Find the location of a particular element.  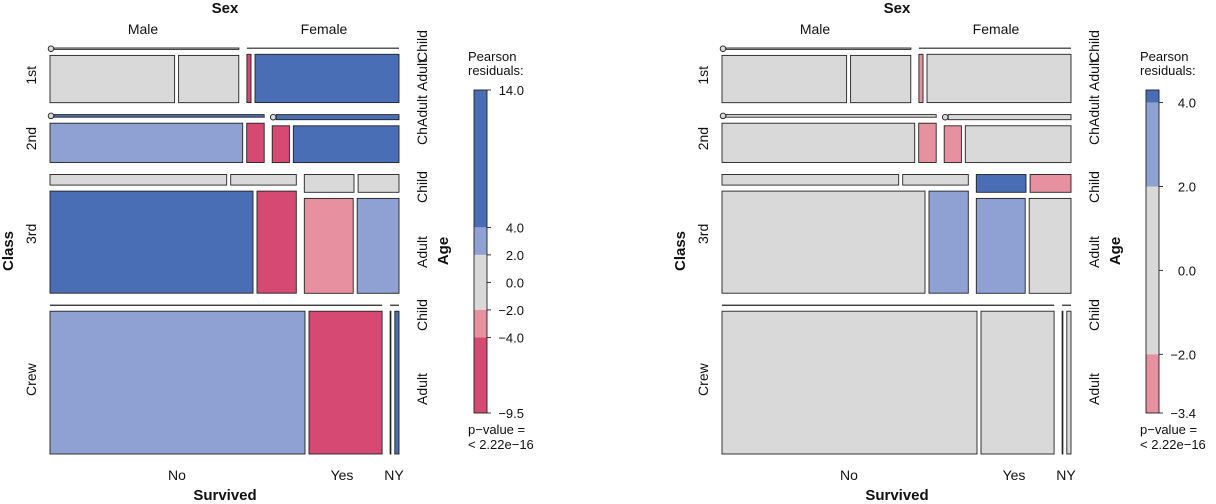

cell-3rd-Female-Child-Yes is located at coordinates (378, 183).